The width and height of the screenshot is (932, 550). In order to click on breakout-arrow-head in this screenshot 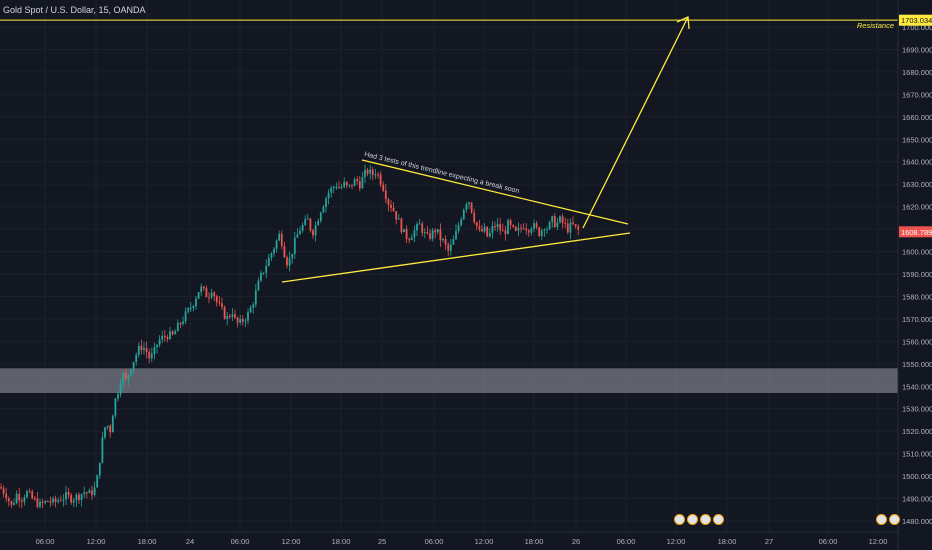, I will do `click(683, 23)`.